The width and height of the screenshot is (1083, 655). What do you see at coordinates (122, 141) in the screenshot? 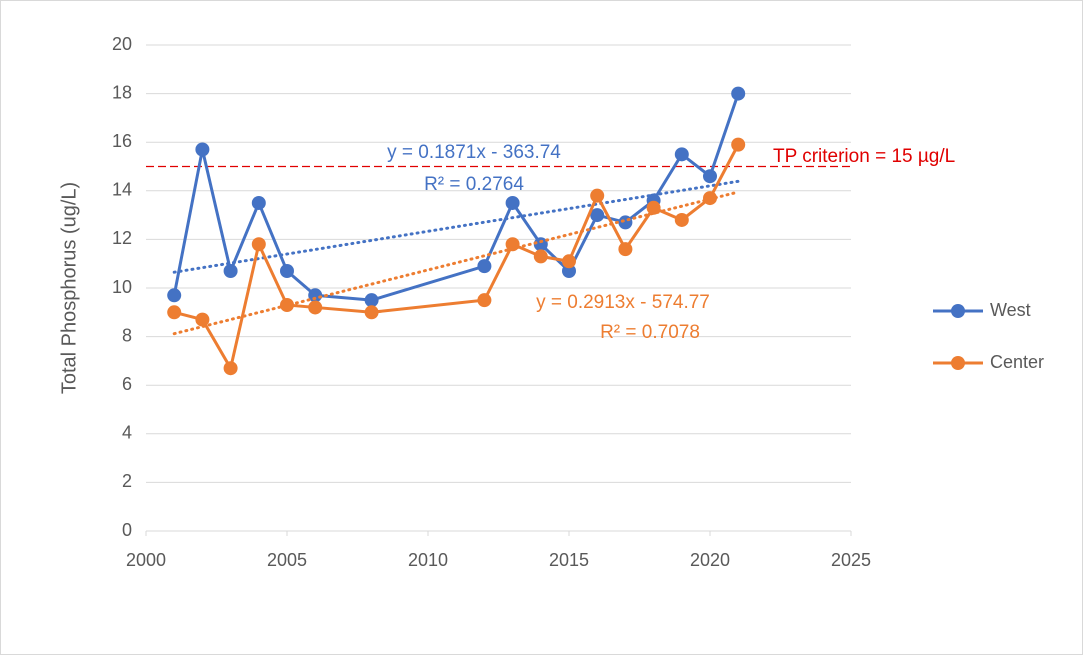
I see `y-tick-label: 16` at bounding box center [122, 141].